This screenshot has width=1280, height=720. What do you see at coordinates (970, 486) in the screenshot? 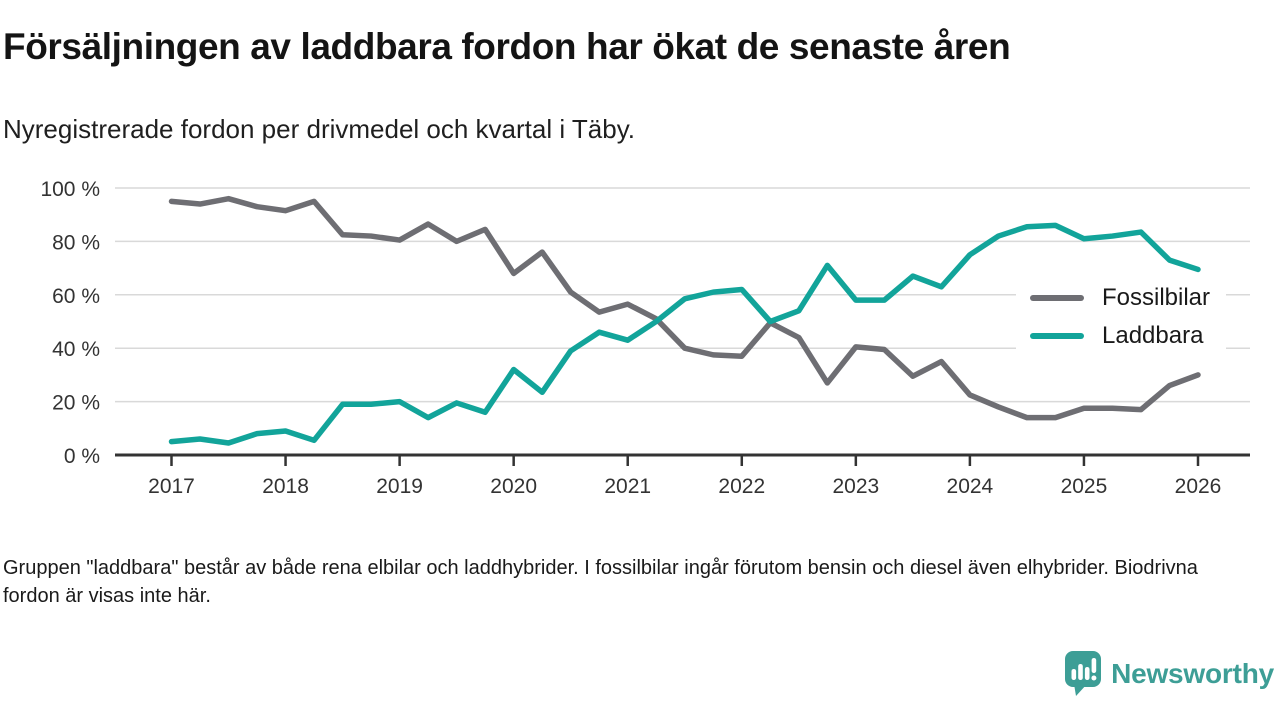
I see `svg-text: 2024` at bounding box center [970, 486].